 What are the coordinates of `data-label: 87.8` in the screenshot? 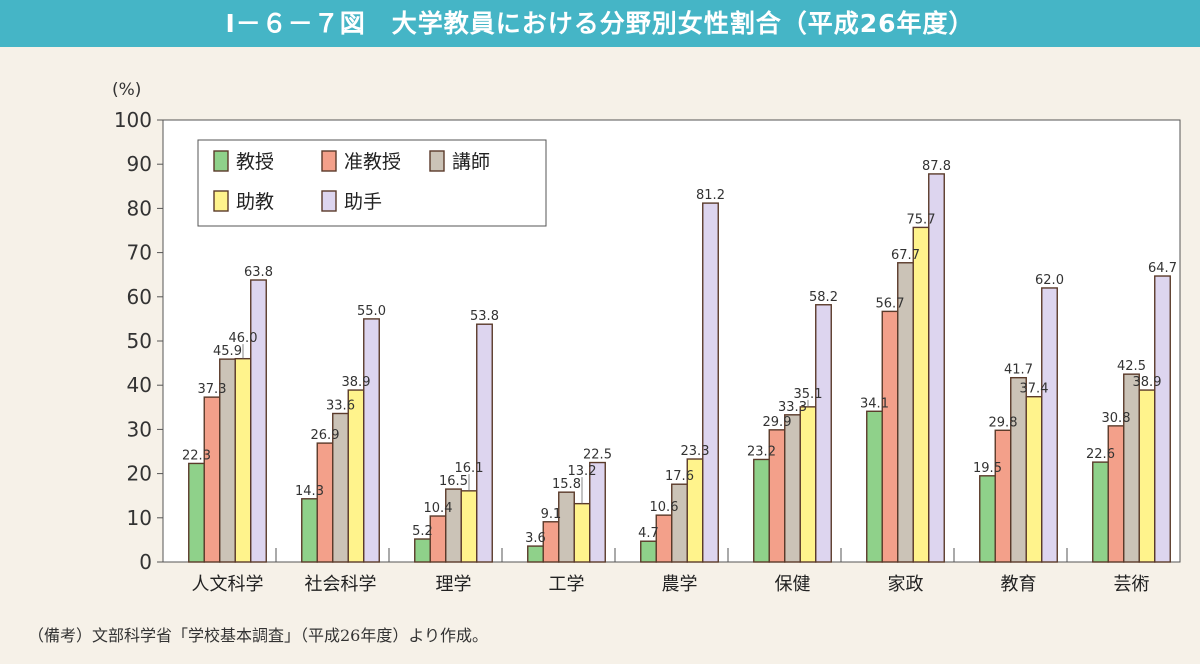 It's located at (936, 166).